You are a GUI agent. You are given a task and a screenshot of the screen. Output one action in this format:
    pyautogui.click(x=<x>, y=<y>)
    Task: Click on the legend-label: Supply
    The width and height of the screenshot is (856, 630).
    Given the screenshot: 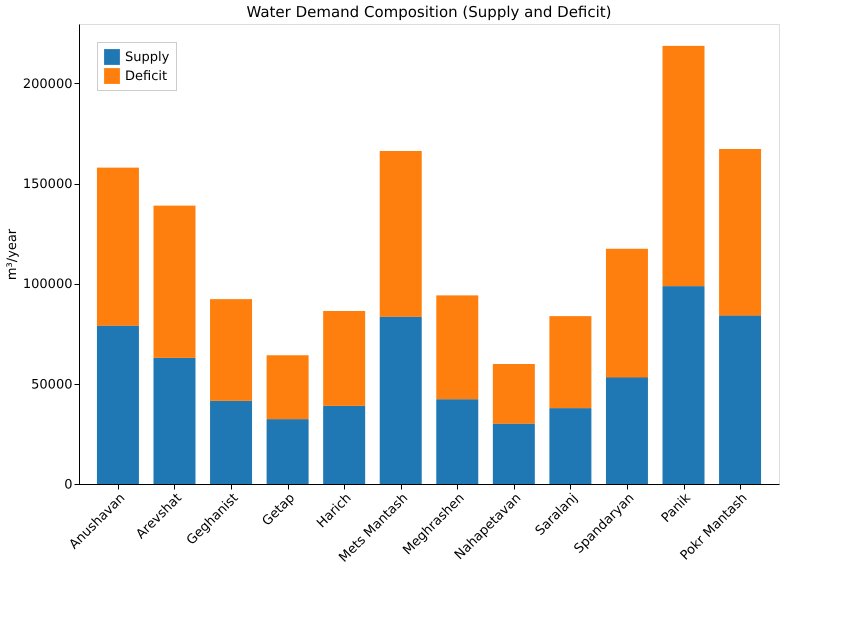 What is the action you would take?
    pyautogui.click(x=147, y=57)
    